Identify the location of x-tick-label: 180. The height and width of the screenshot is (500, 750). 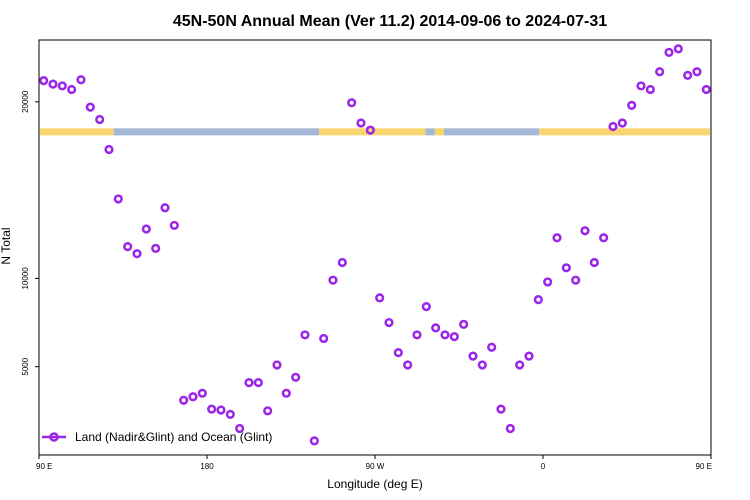
(207, 466).